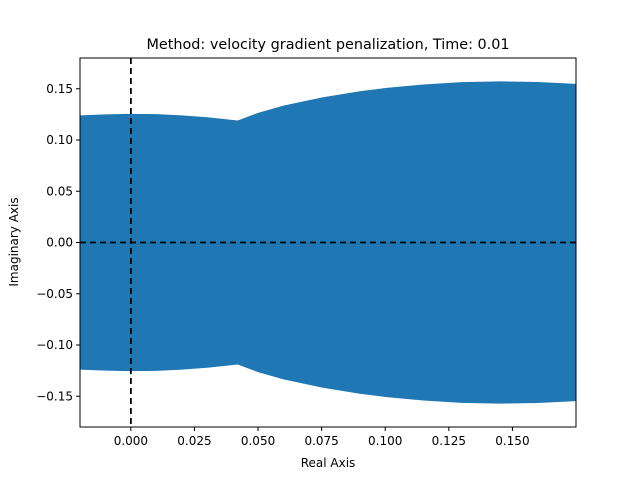 Image resolution: width=640 pixels, height=480 pixels. What do you see at coordinates (328, 463) in the screenshot?
I see `x-axis-label: Real Axis` at bounding box center [328, 463].